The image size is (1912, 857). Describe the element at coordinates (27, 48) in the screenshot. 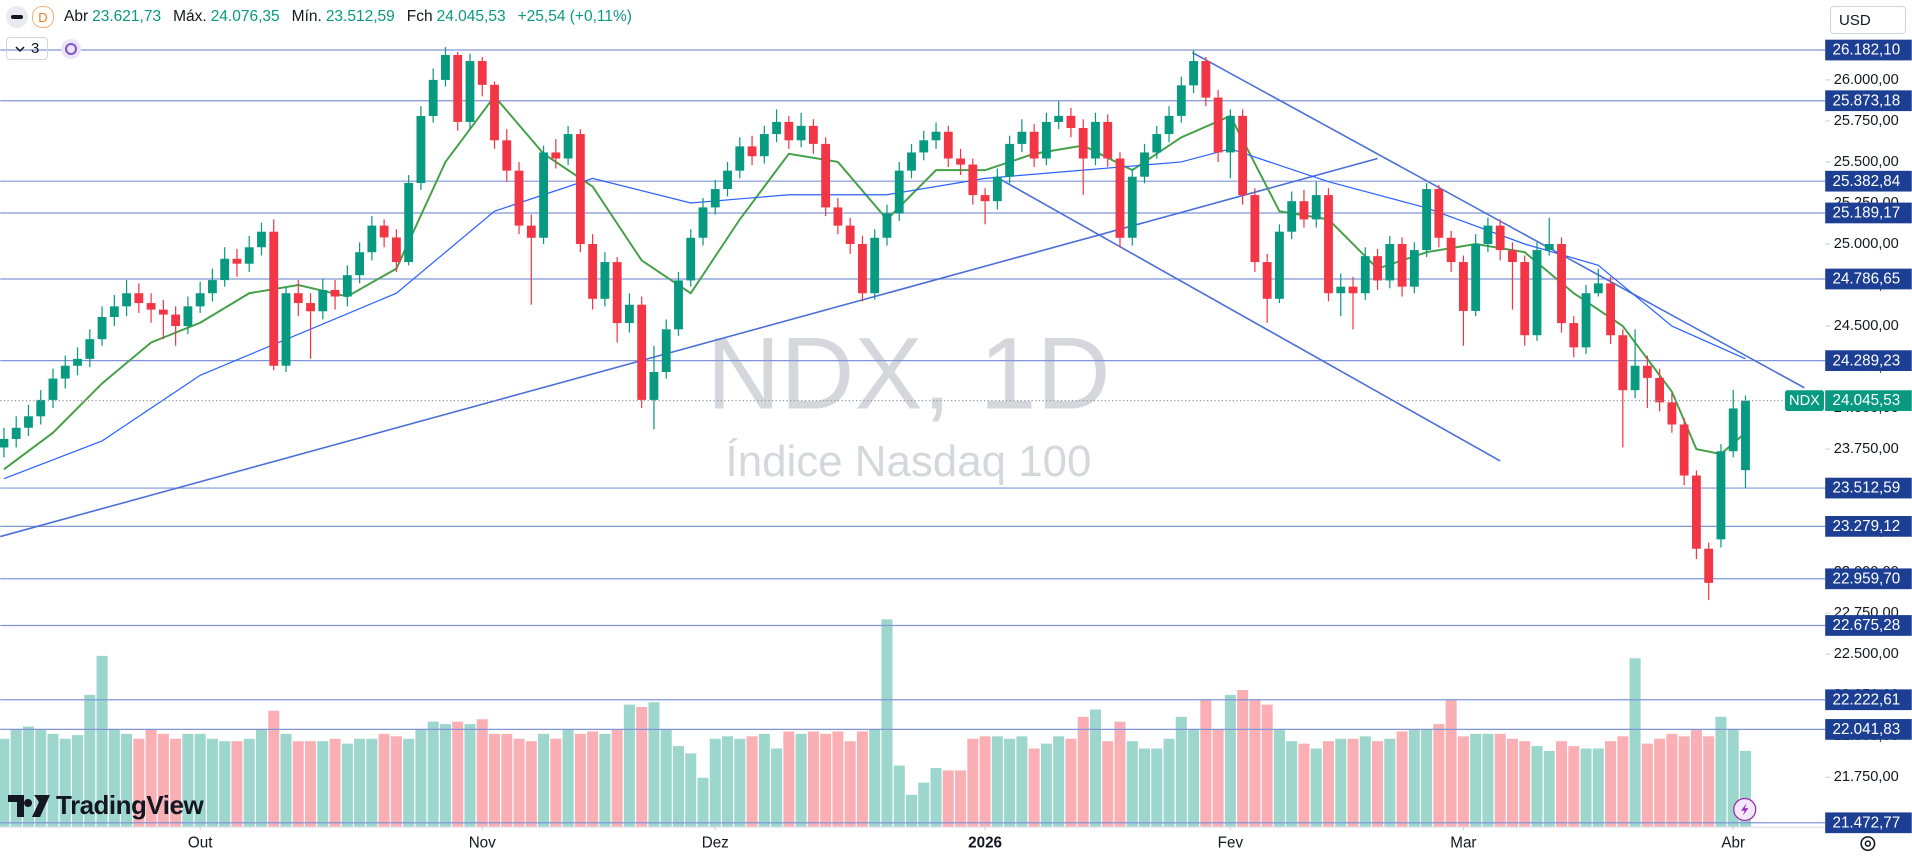

I see `indicators-toggle: 3` at that location.